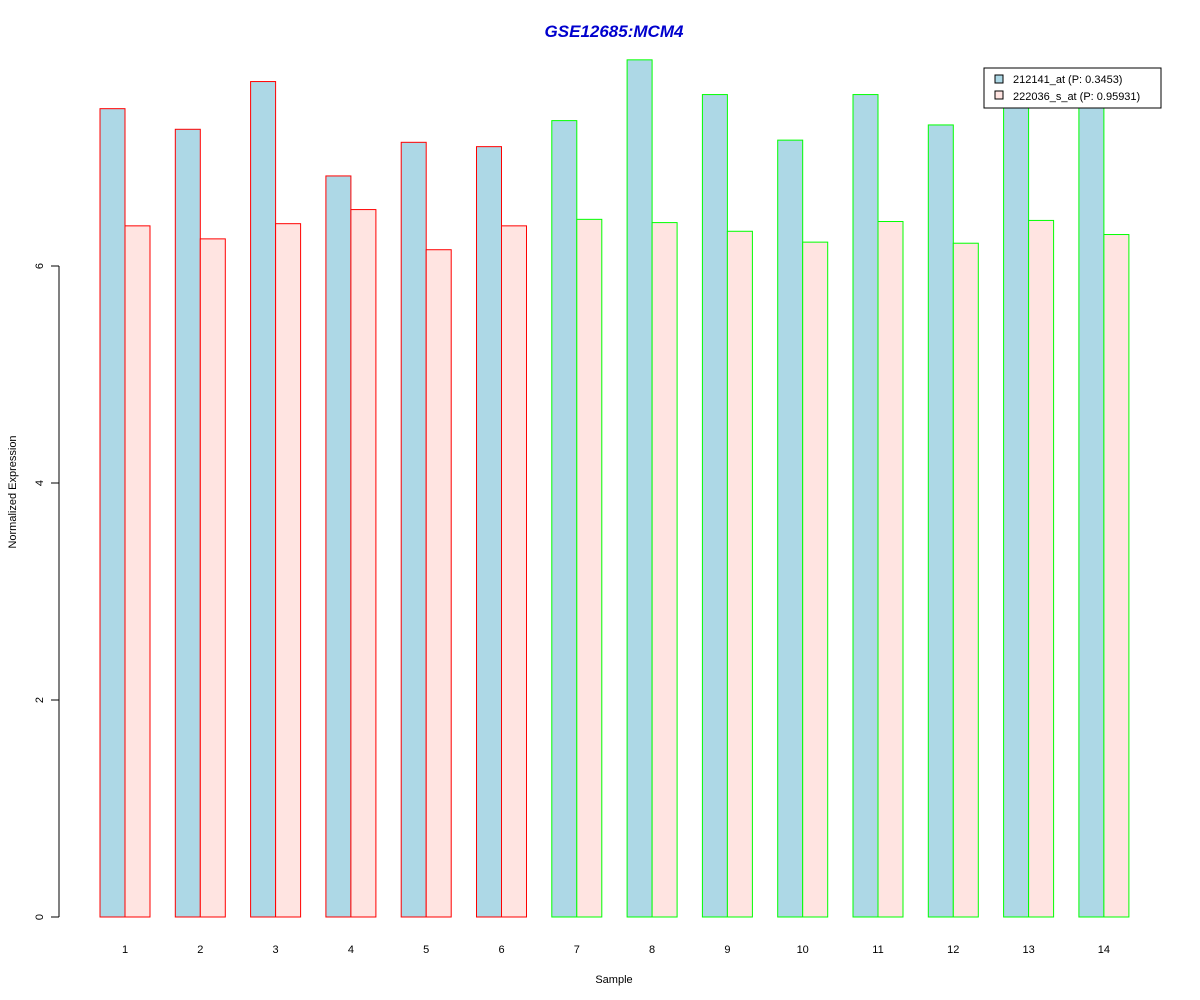  What do you see at coordinates (1028, 950) in the screenshot?
I see `x-tick-label-13: 13` at bounding box center [1028, 950].